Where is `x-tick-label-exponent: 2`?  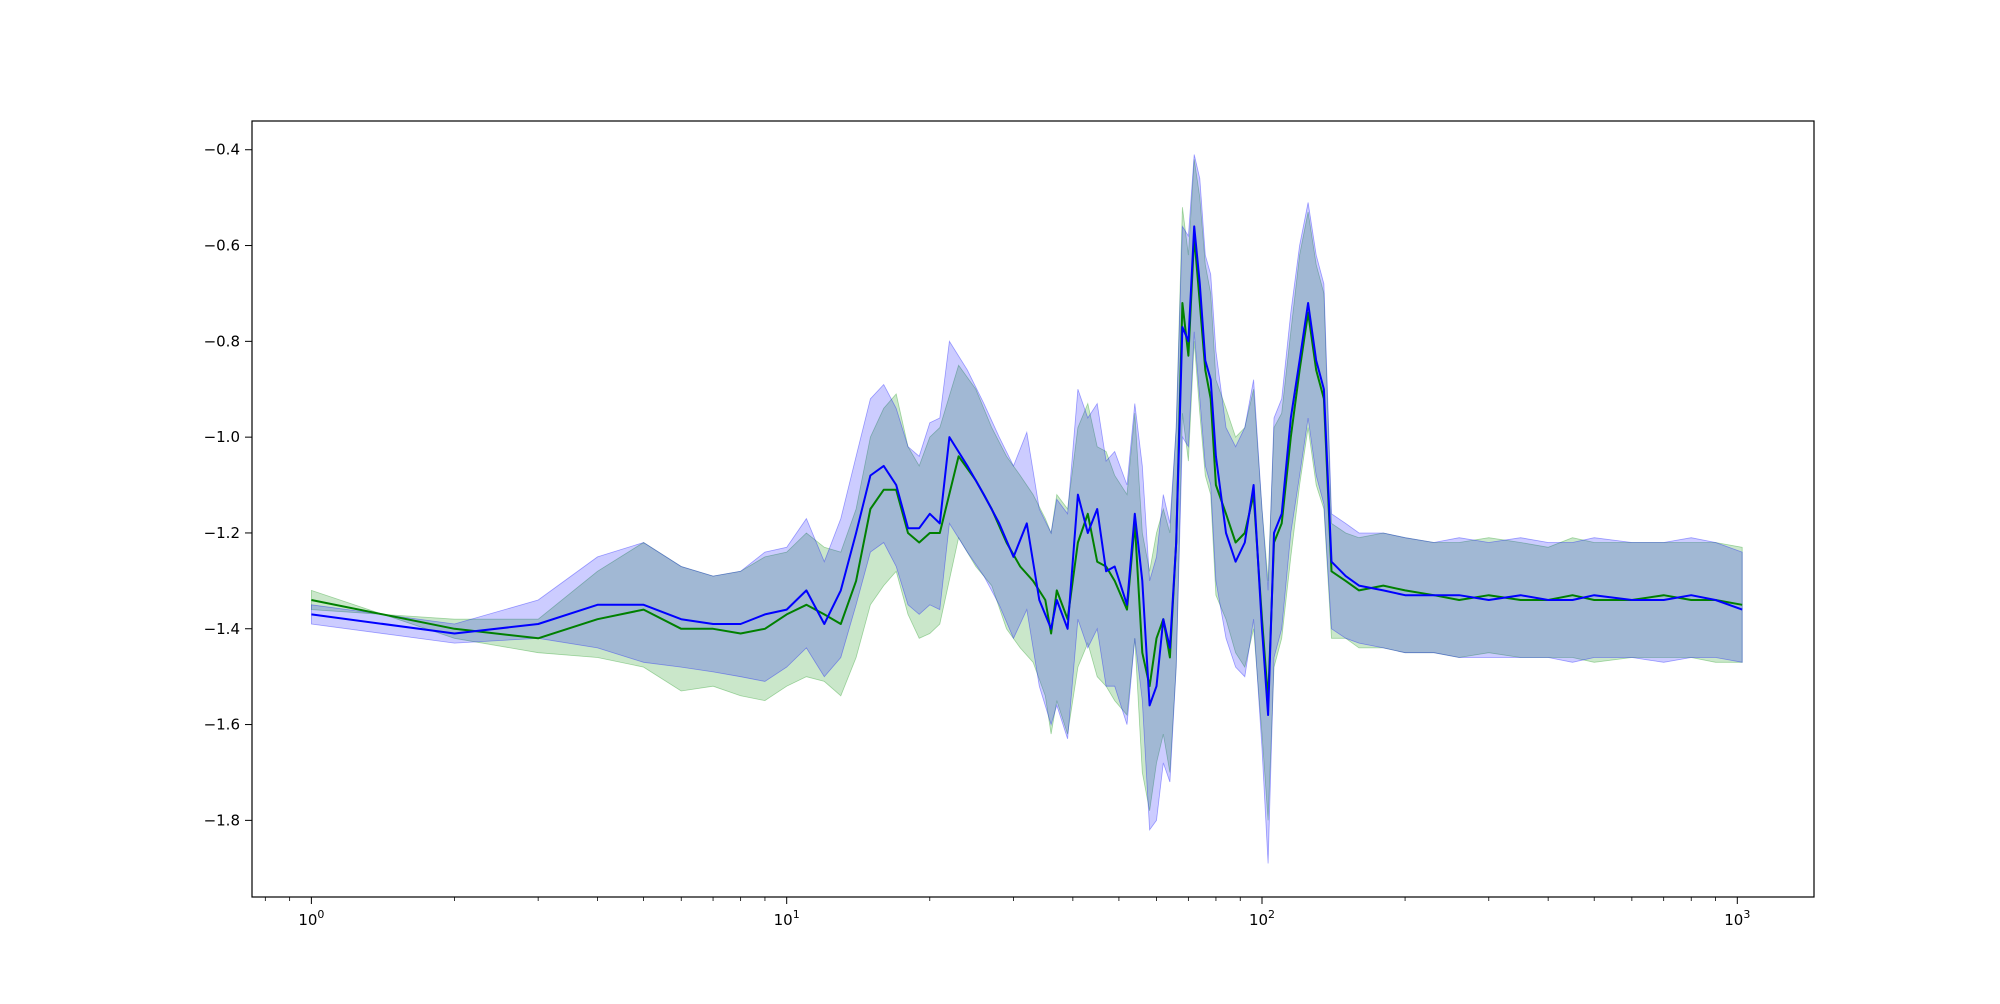
x-tick-label-exponent: 2 is located at coordinates (1271, 914).